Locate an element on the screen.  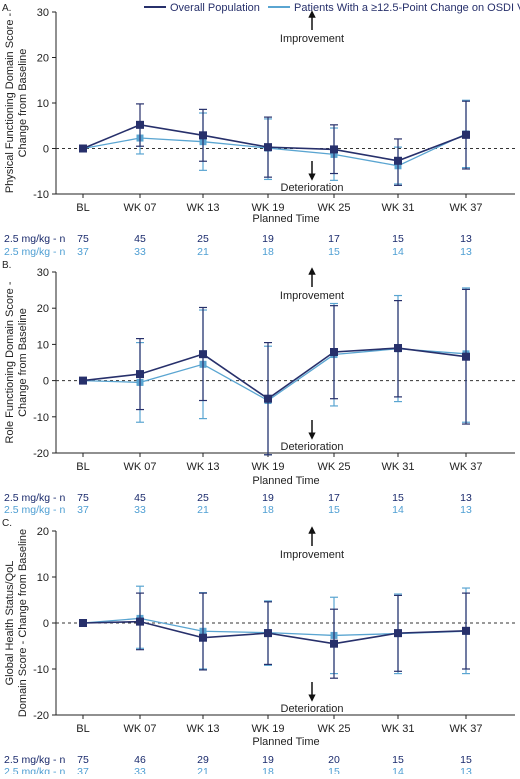
n-value: 29 is located at coordinates (203, 760).